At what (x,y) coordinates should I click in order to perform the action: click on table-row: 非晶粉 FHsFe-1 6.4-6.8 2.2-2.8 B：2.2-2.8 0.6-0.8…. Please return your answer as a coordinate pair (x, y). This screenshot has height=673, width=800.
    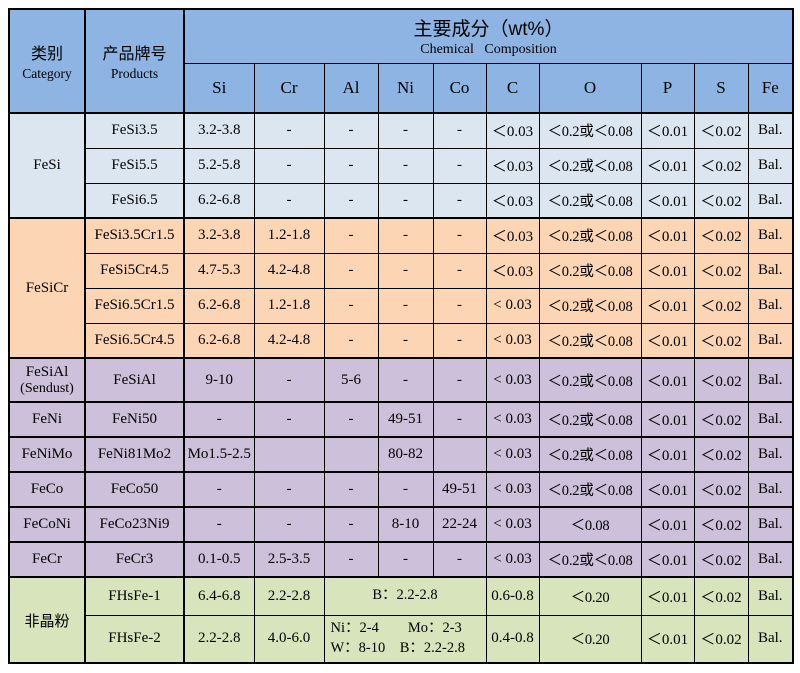
    Looking at the image, I should click on (401, 620).